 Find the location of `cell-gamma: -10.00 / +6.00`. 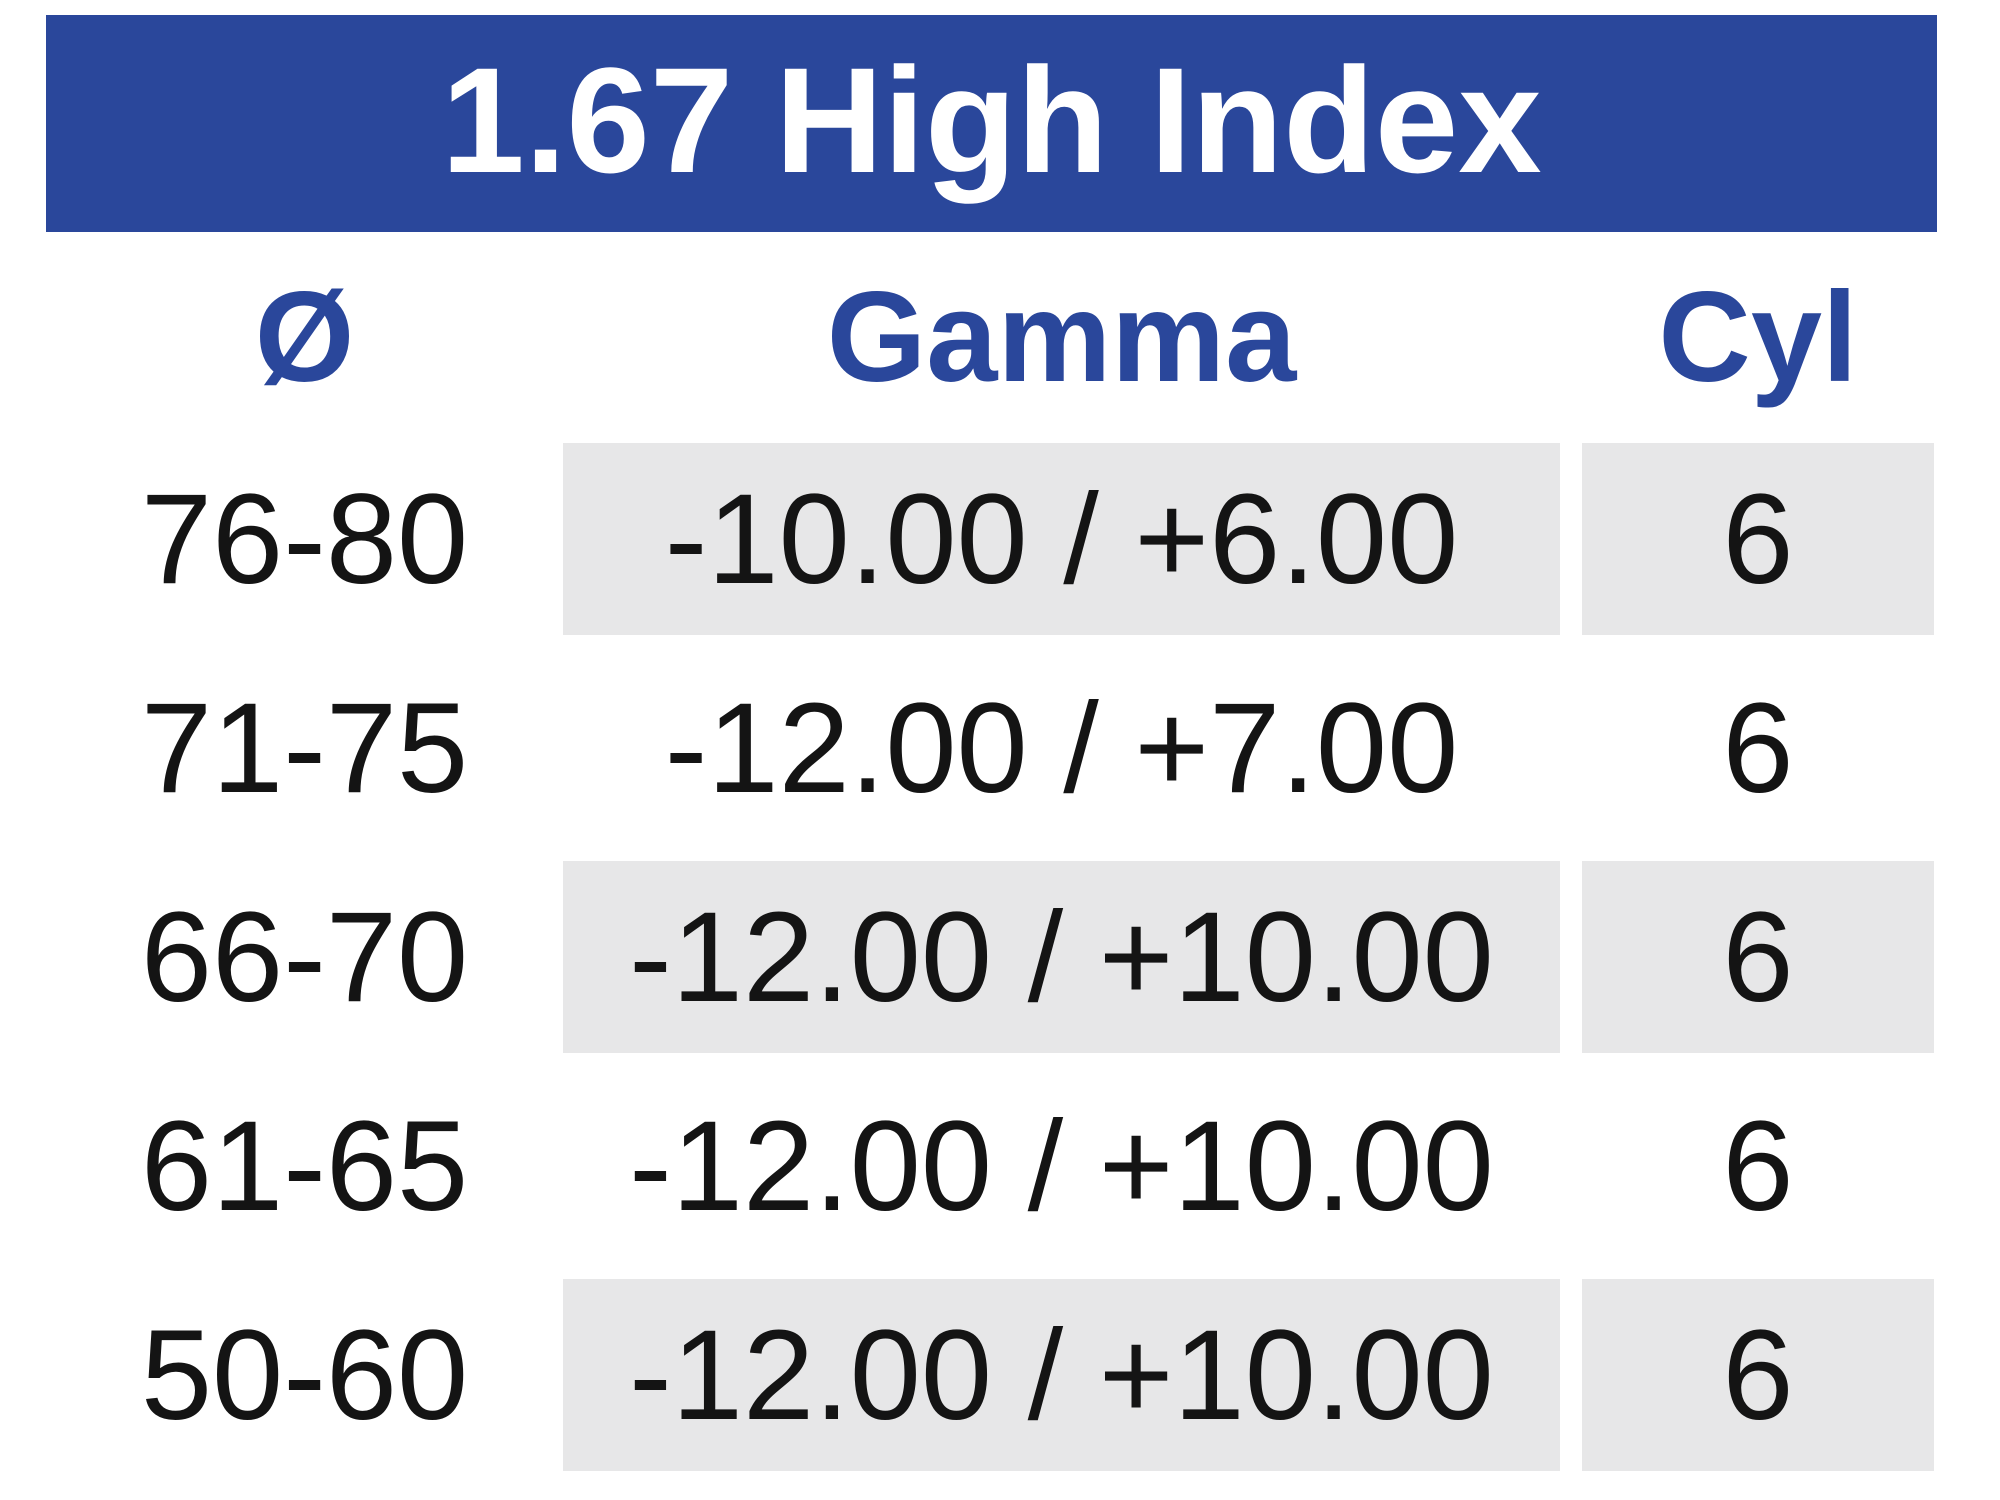

cell-gamma: -10.00 / +6.00 is located at coordinates (1061, 539).